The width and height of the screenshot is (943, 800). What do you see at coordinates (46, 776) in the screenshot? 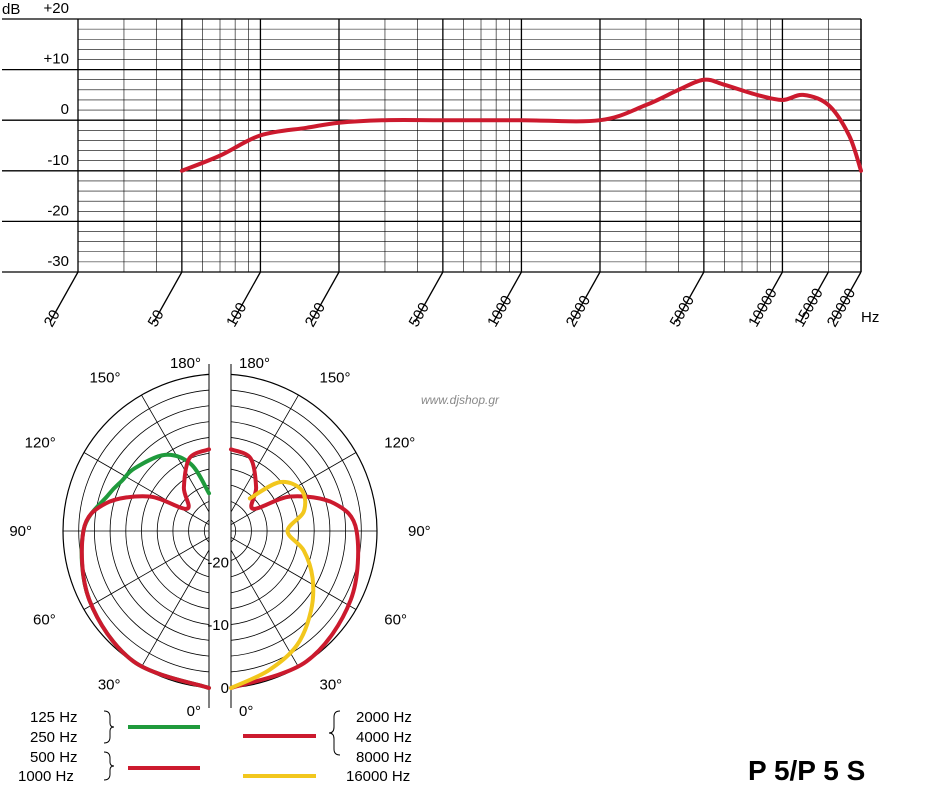
I see `legend-freq-1000: 1000 Hz` at bounding box center [46, 776].